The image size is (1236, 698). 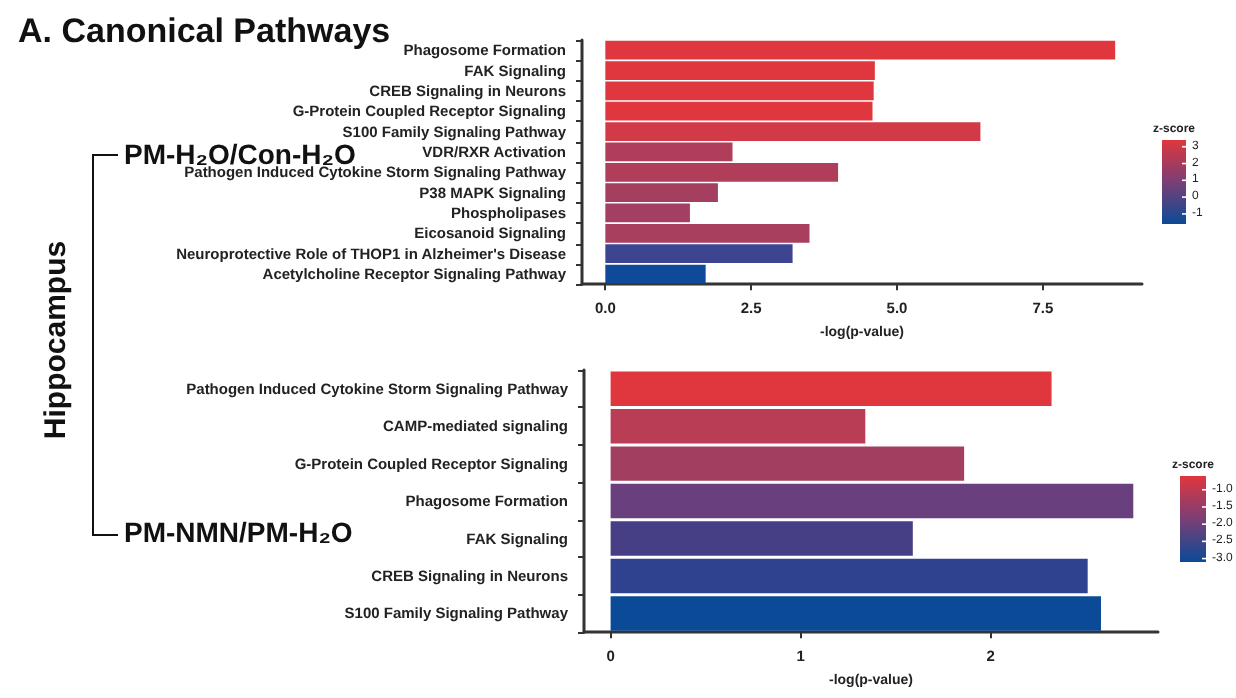 What do you see at coordinates (204, 31) in the screenshot?
I see `text: A. Canonical Pathways` at bounding box center [204, 31].